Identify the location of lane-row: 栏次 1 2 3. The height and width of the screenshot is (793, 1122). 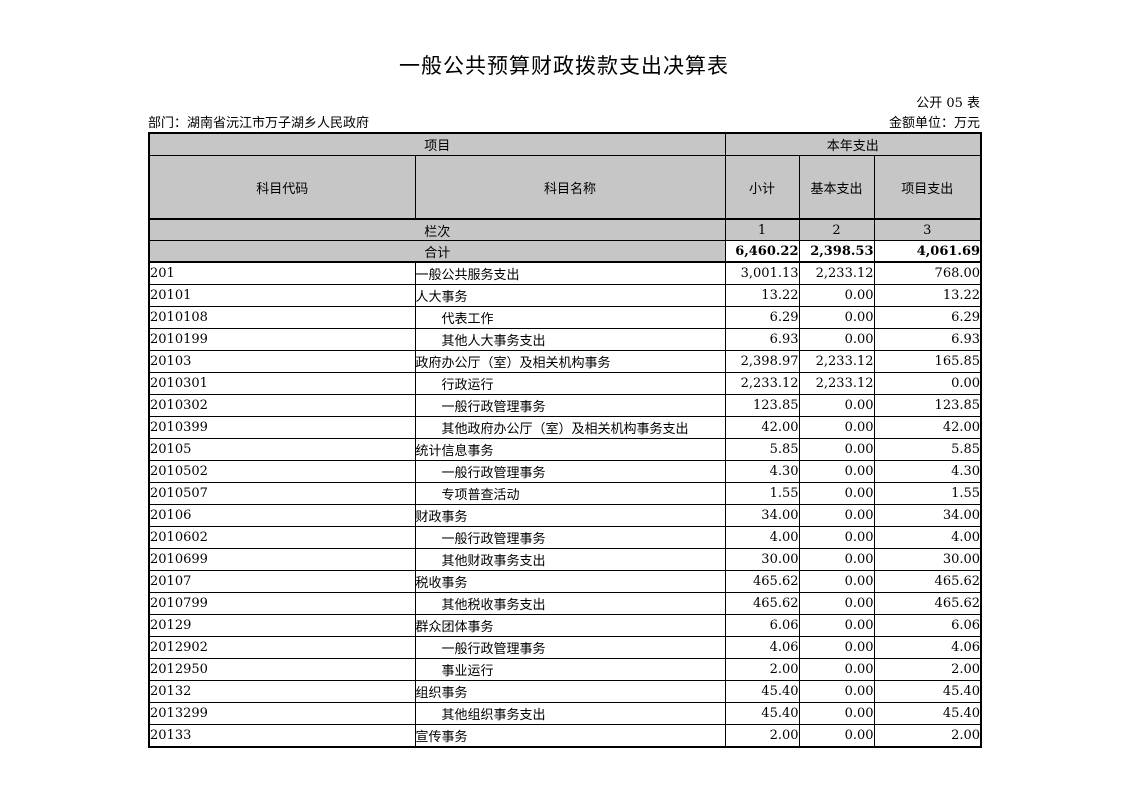
(565, 229).